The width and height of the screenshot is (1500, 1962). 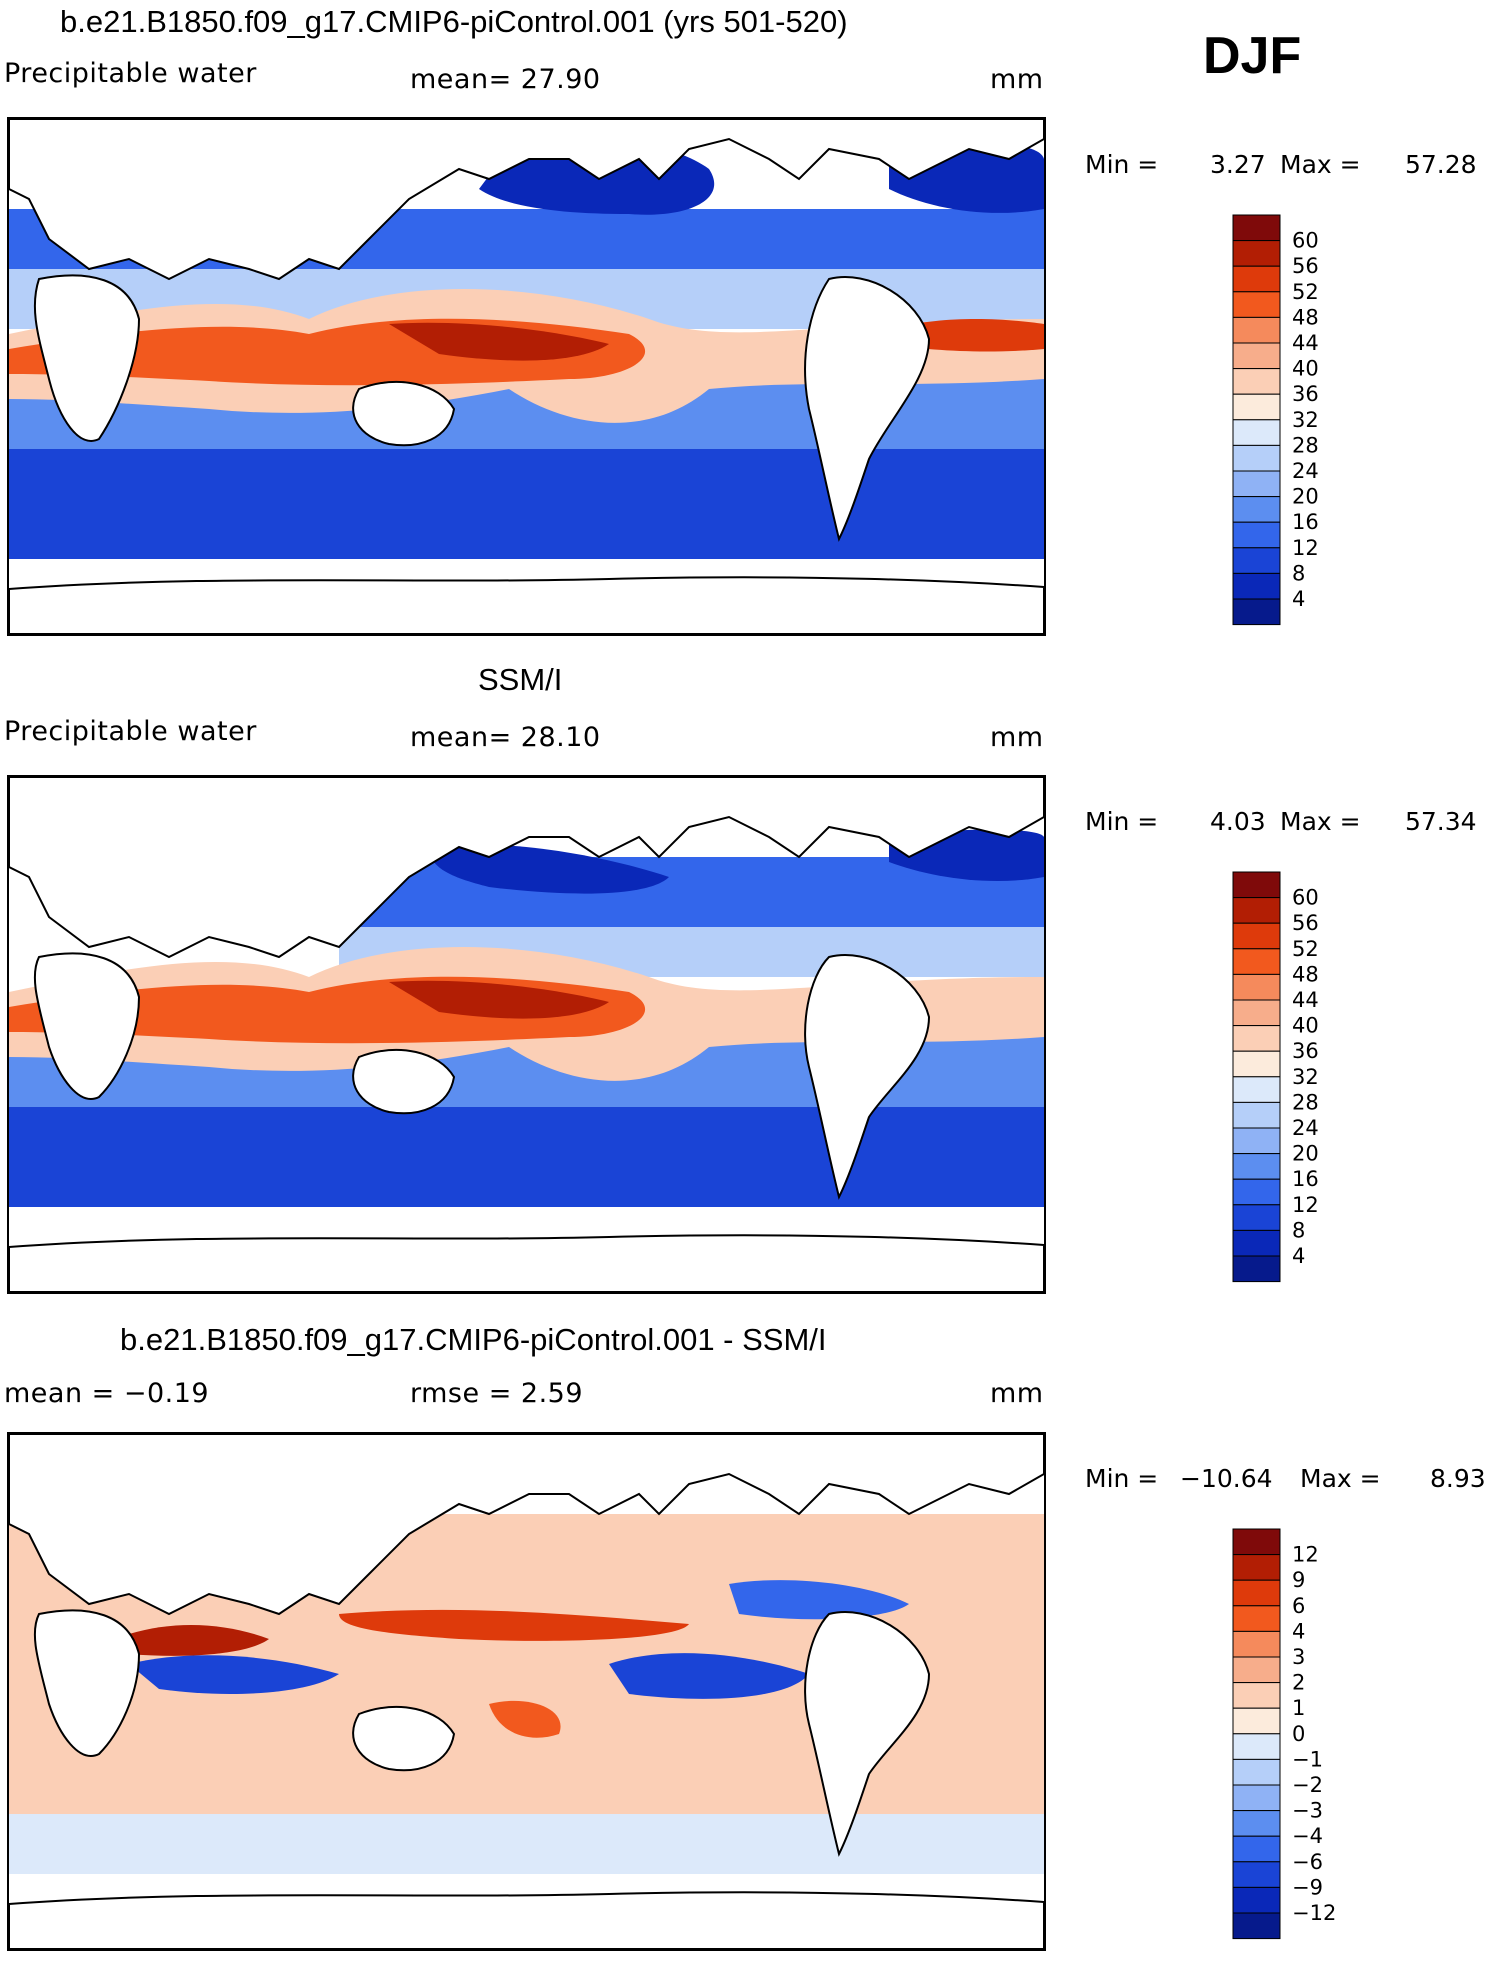 I want to click on panel1-colorbar: 60 56 52 48 44 40 36 32 28 24 20 16 12 8 4, so click(x=1287, y=422).